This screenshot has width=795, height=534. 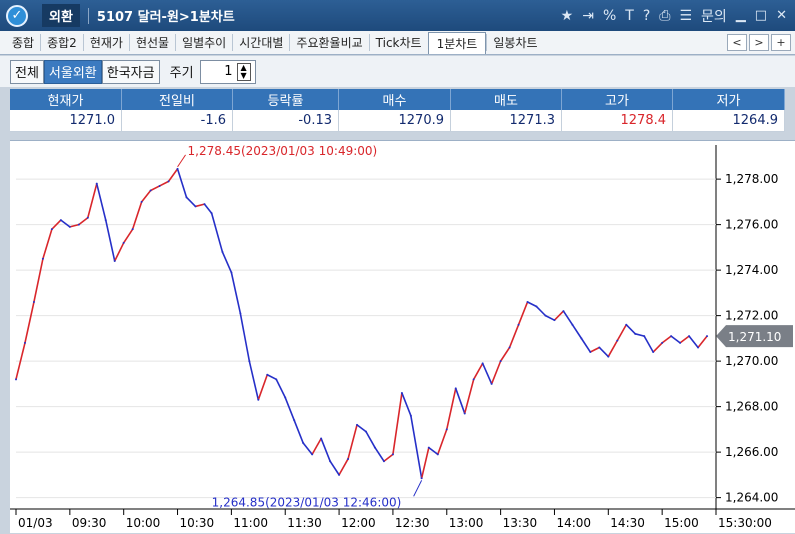 I want to click on market-badge: 외환, so click(x=61, y=15).